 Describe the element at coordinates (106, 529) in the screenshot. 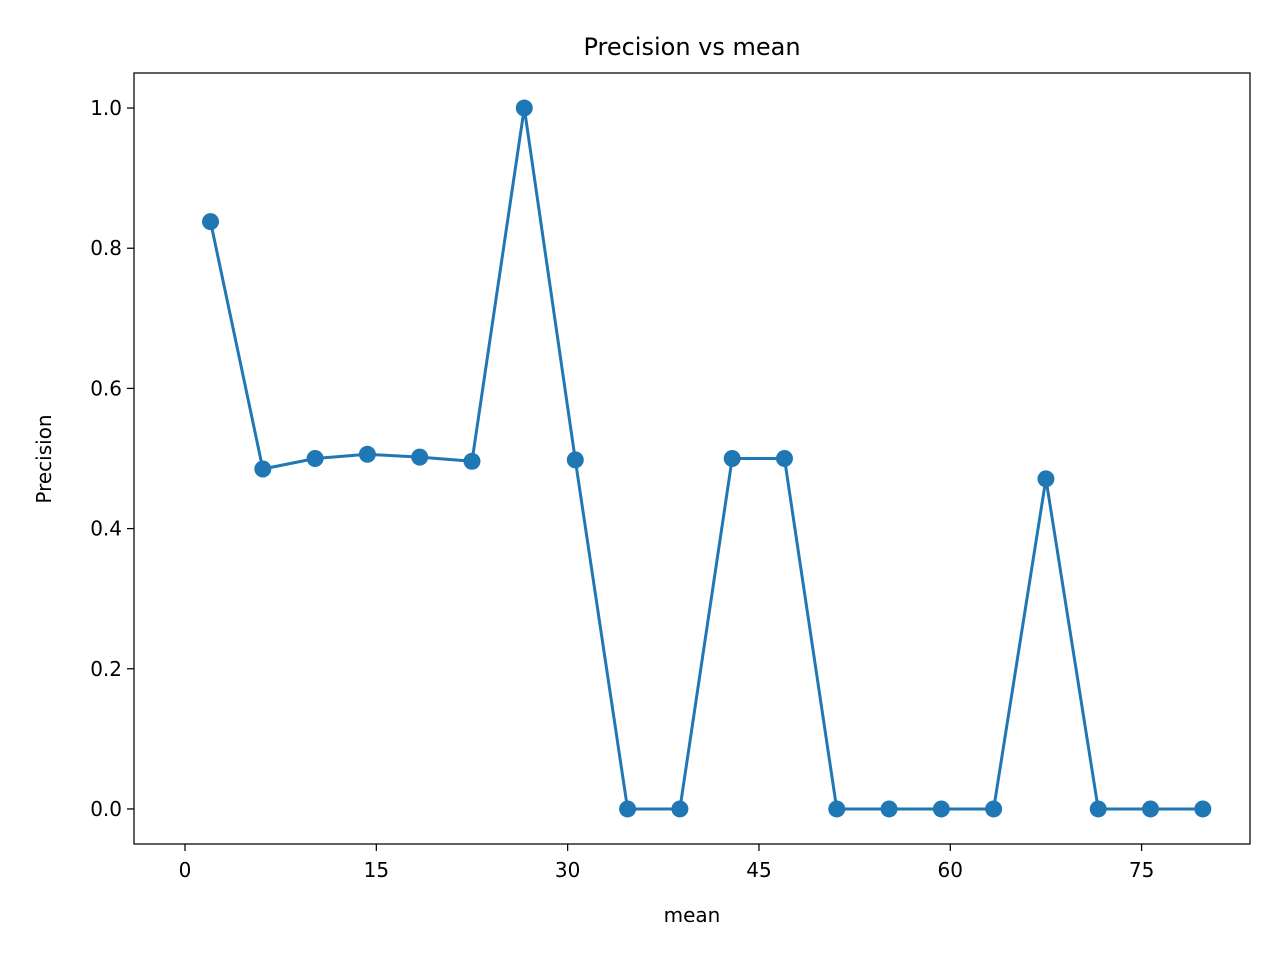

I see `y-tick-label: 0.4` at that location.